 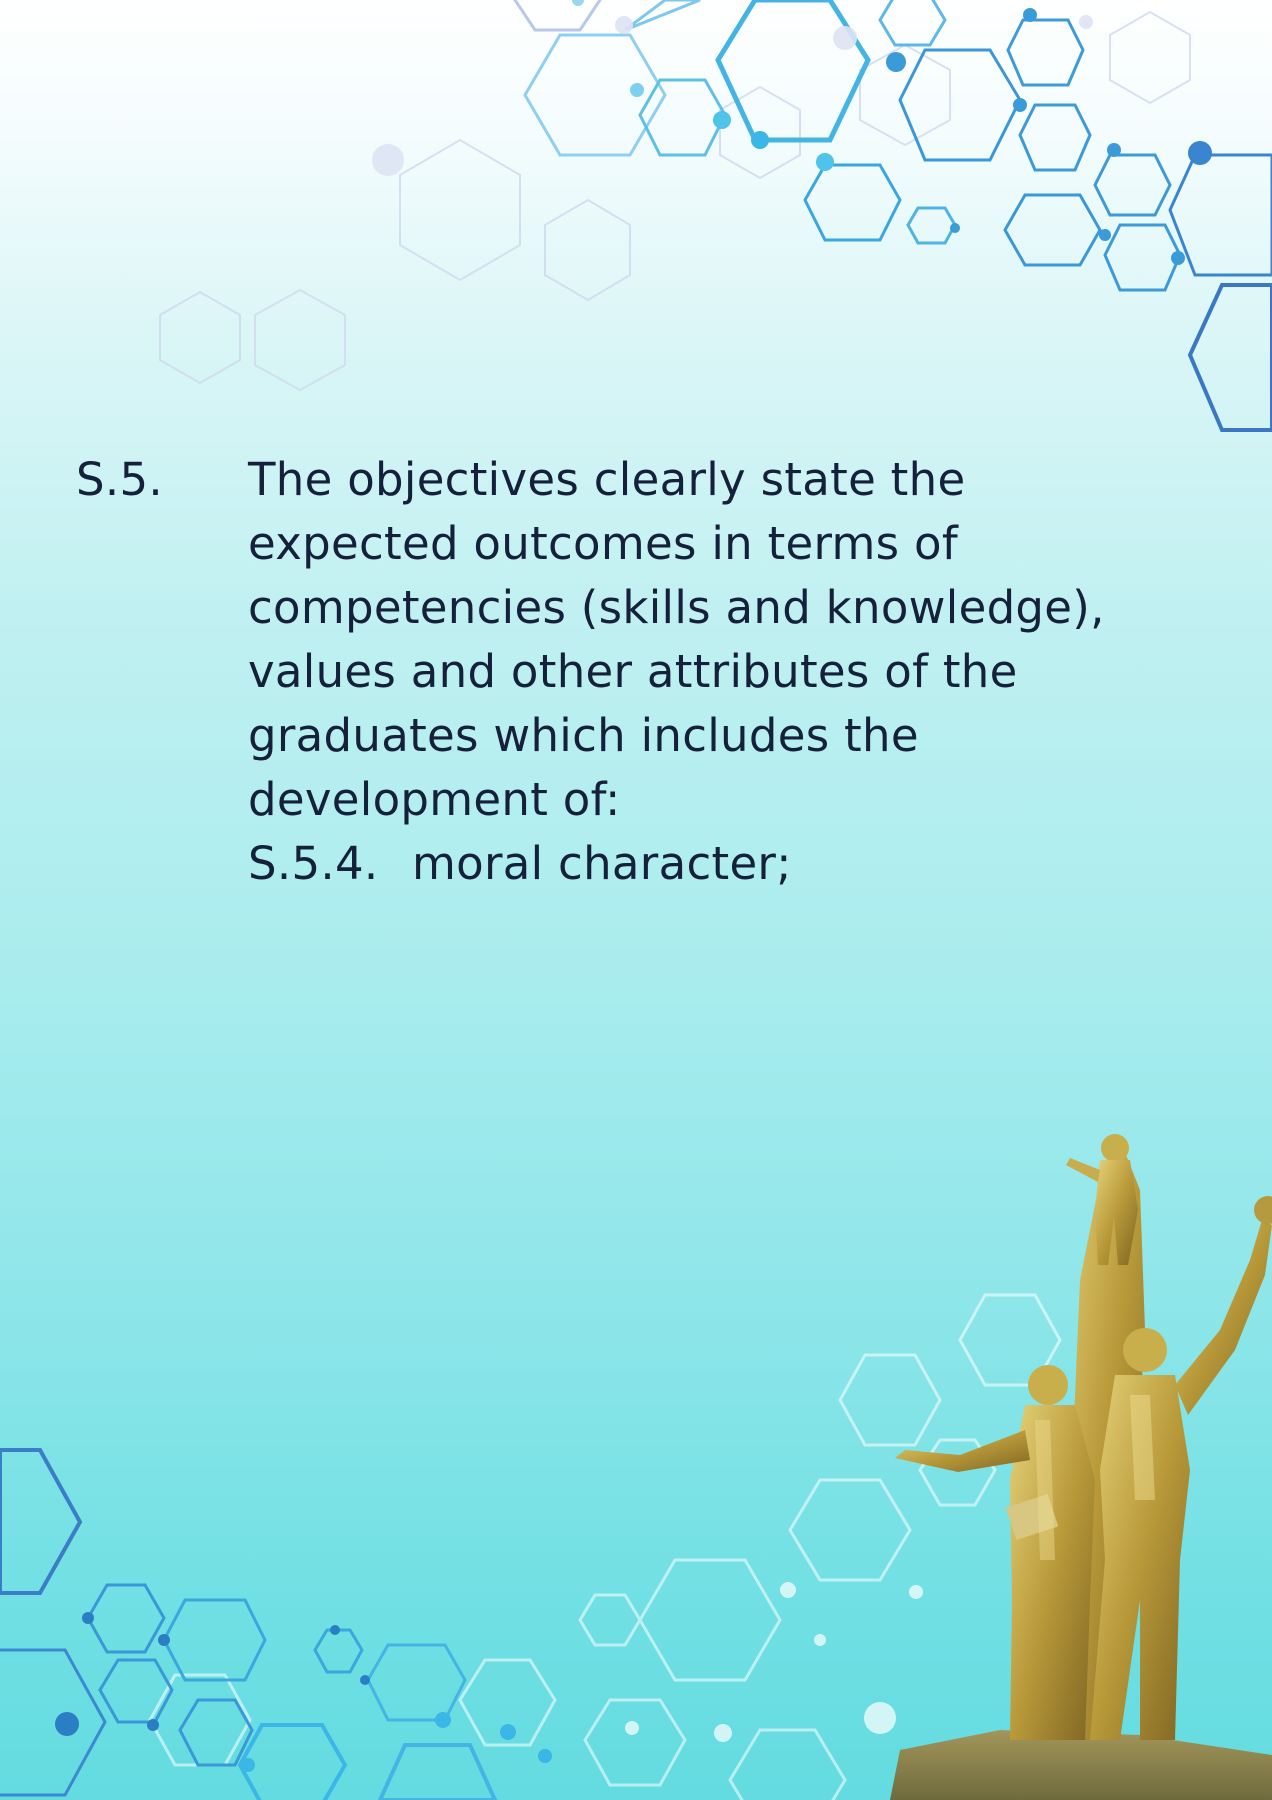 I want to click on section-number: S.5., so click(x=120, y=479).